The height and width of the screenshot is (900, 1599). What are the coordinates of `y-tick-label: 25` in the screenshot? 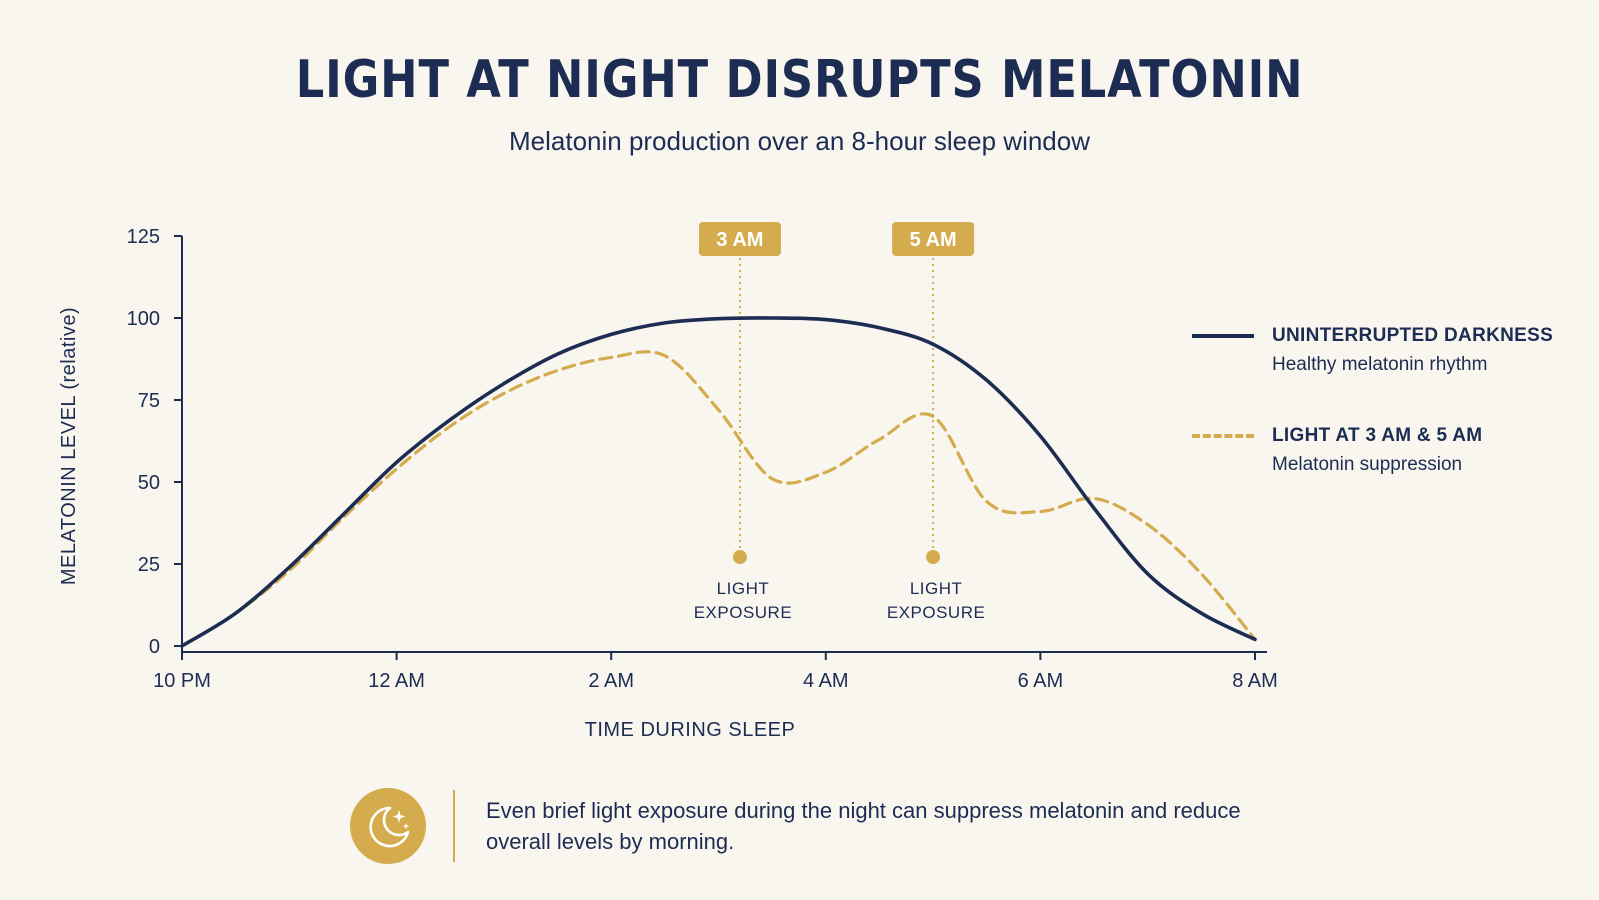 It's located at (149, 565).